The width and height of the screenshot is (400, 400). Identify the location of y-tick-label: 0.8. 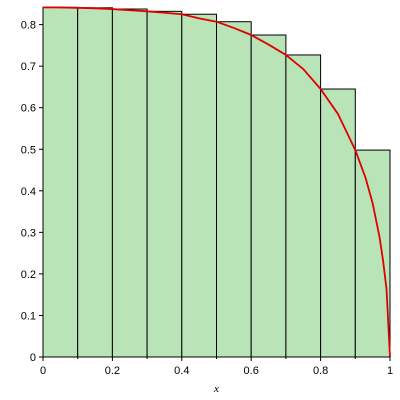
(28, 26).